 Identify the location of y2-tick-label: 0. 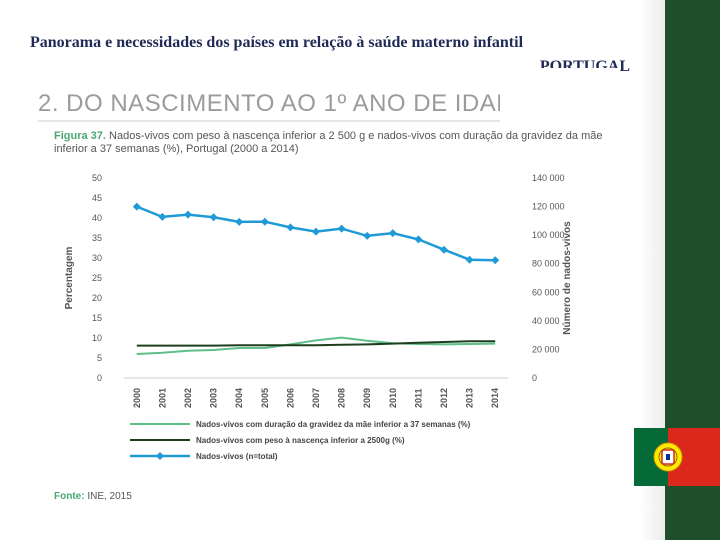
(534, 378).